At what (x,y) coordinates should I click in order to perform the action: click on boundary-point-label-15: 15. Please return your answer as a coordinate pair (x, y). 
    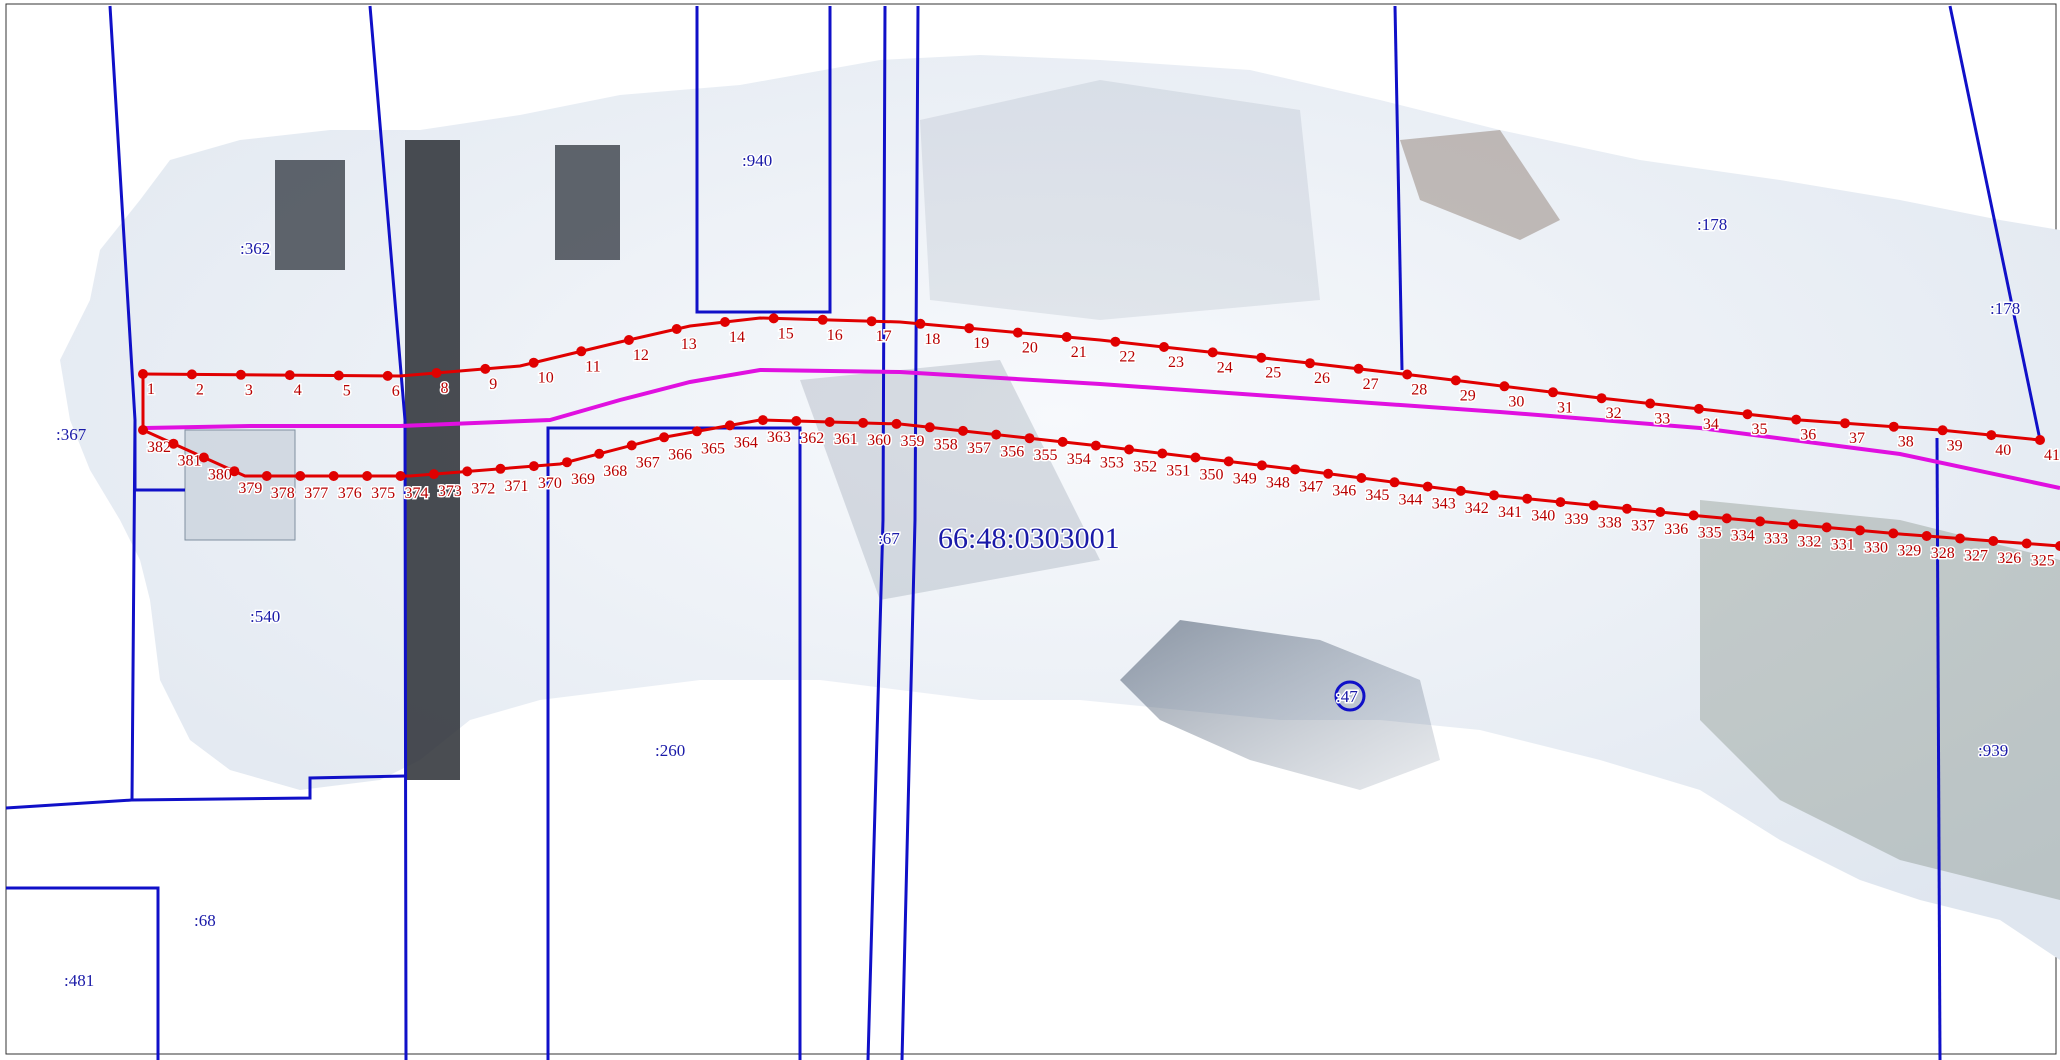
    Looking at the image, I should click on (786, 333).